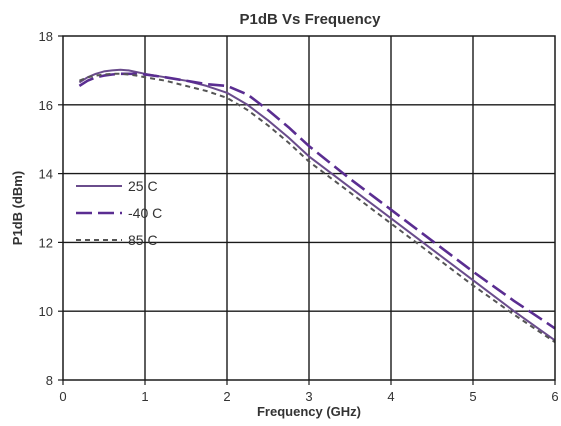 The image size is (561, 426). What do you see at coordinates (143, 186) in the screenshot?
I see `legend-label: 25 C` at bounding box center [143, 186].